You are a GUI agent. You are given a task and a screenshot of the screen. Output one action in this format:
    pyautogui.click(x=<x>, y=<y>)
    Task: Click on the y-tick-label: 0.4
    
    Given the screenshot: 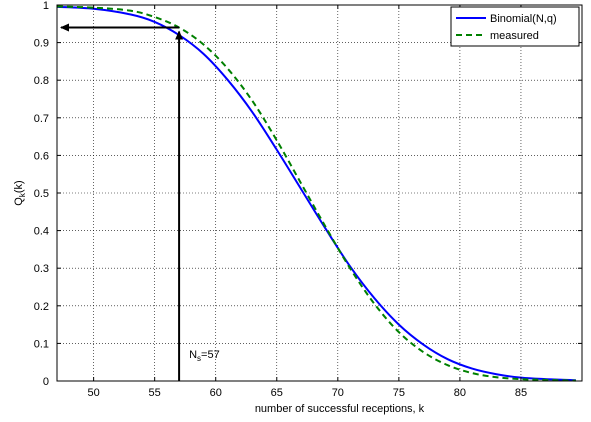 What is the action you would take?
    pyautogui.click(x=41, y=232)
    